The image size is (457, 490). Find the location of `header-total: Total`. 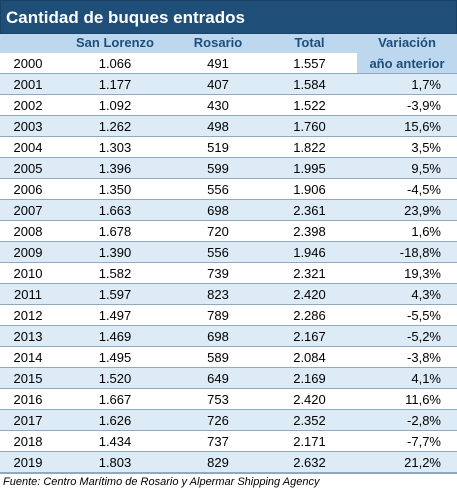

header-total: Total is located at coordinates (309, 43).